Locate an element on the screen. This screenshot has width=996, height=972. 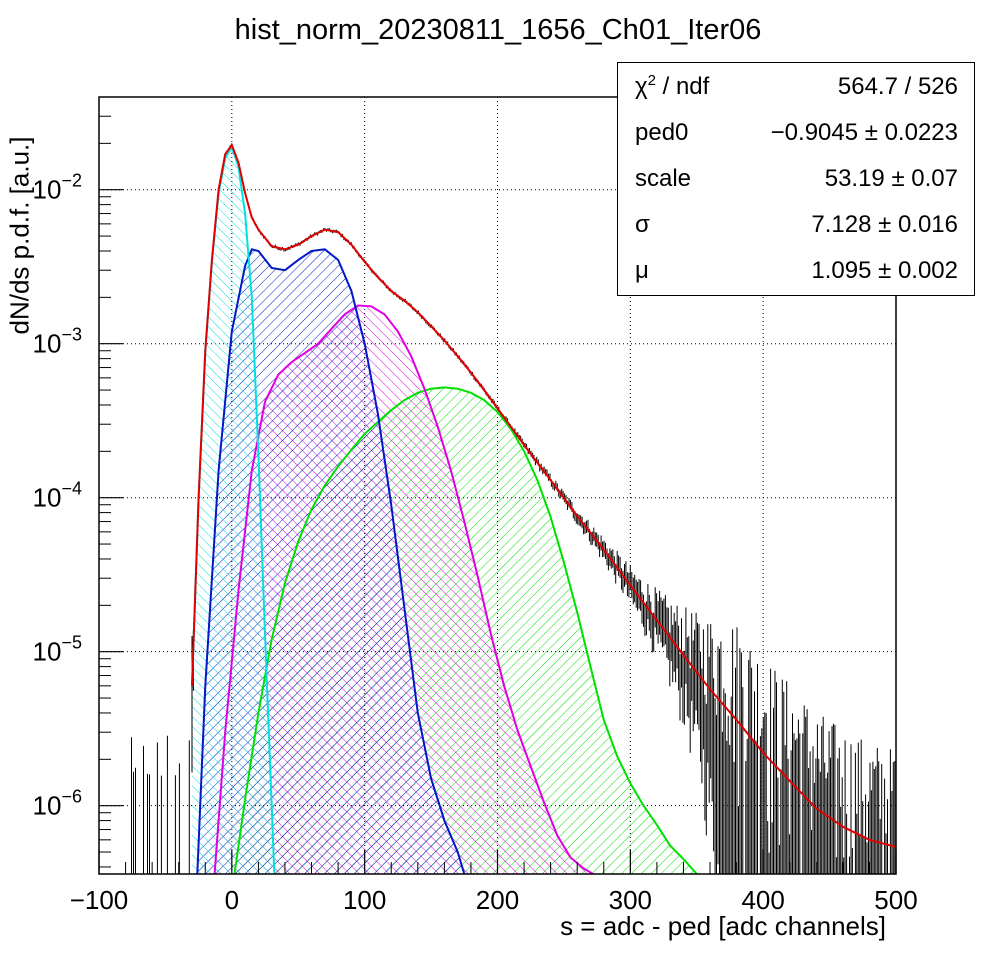
stats-name: ped0 is located at coordinates (662, 132).